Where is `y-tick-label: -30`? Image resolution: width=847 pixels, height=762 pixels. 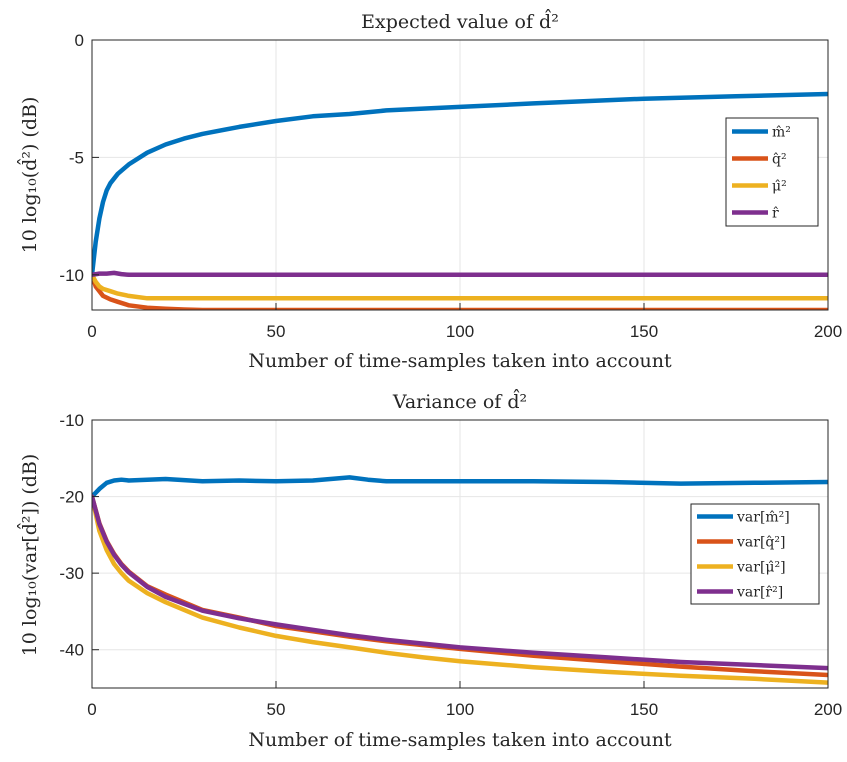 y-tick-label: -30 is located at coordinates (71, 573).